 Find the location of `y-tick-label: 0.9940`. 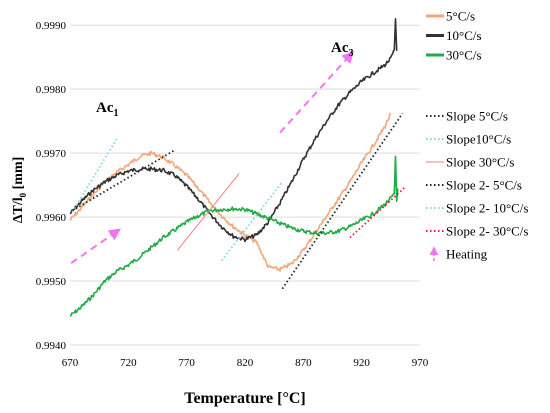

y-tick-label: 0.9940 is located at coordinates (51, 346).